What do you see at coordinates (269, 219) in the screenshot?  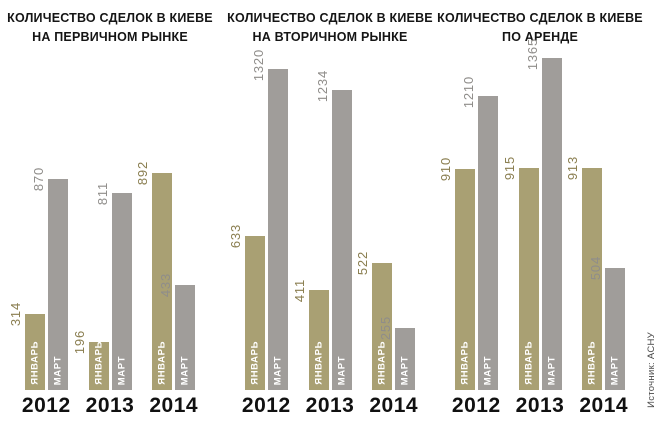 I see `bar-march-2012: 1320 МАРТ` at bounding box center [269, 219].